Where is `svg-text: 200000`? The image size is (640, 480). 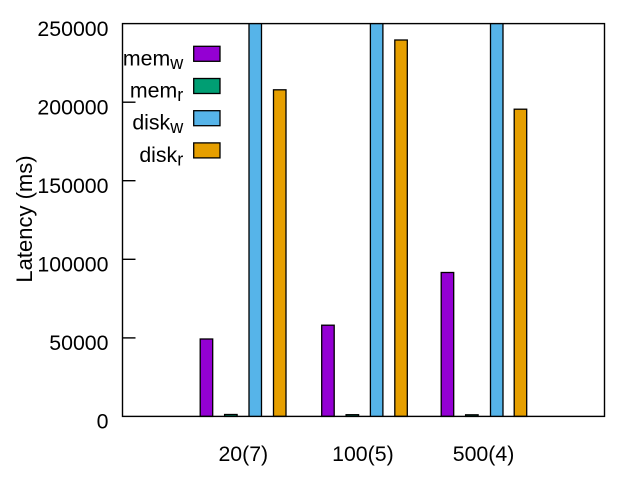 svg-text: 200000 is located at coordinates (72, 108).